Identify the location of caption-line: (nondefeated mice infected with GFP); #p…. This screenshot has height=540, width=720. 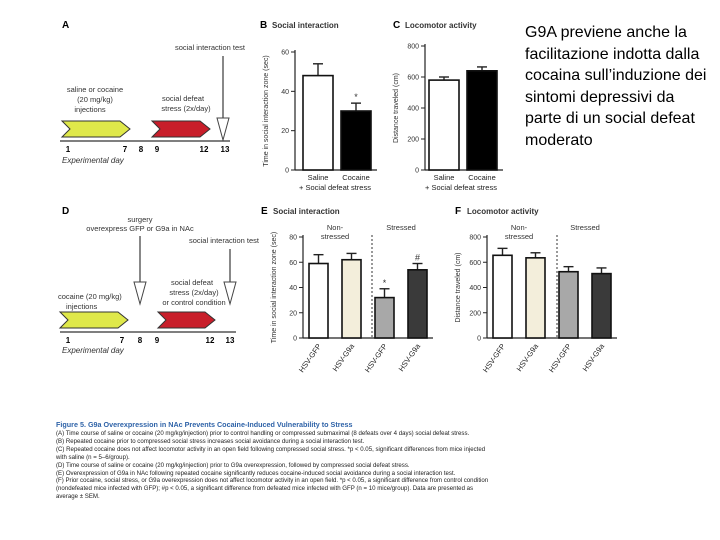
(265, 489).